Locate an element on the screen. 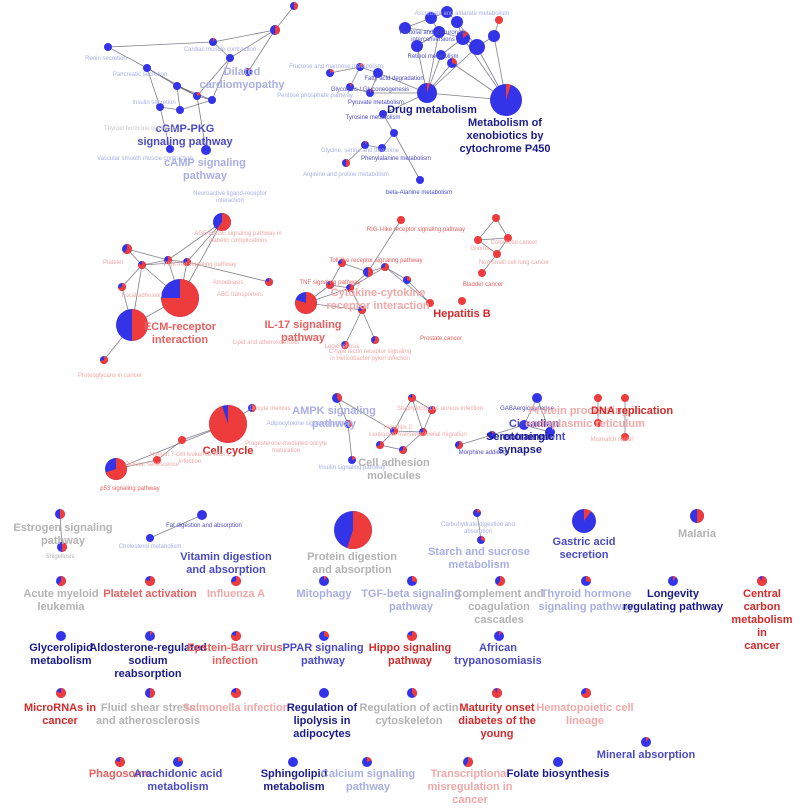 The image size is (809, 809). pathway-node-n6 is located at coordinates (496, 693).